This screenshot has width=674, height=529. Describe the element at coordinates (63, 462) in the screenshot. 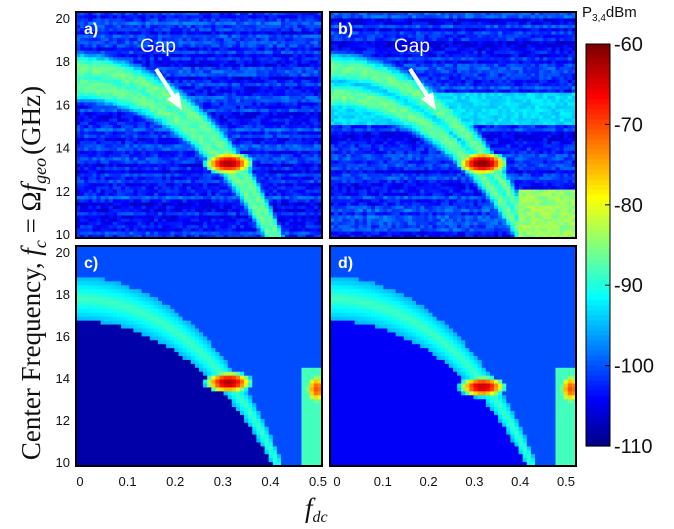

I see `y-tick-label: 10` at that location.